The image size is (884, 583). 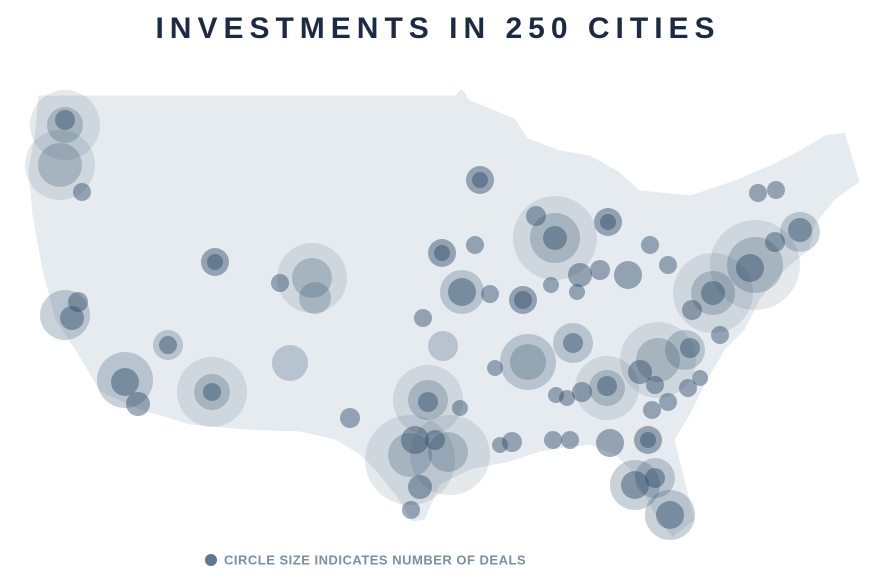 What do you see at coordinates (437, 28) in the screenshot?
I see `title: INVESTMENTS IN 250 CITIES` at bounding box center [437, 28].